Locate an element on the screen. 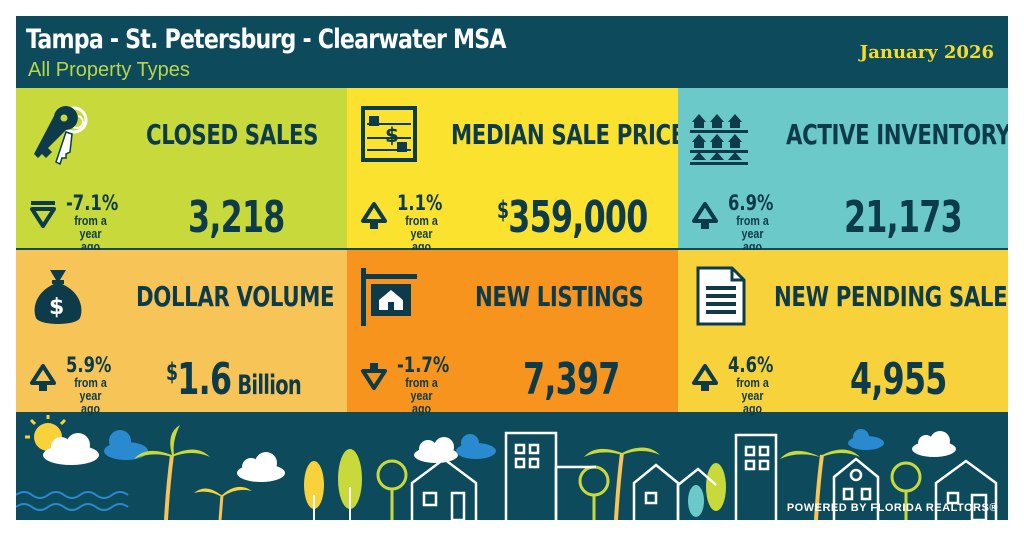  tile-title: ACTIVE INVENTORY is located at coordinates (897, 134).